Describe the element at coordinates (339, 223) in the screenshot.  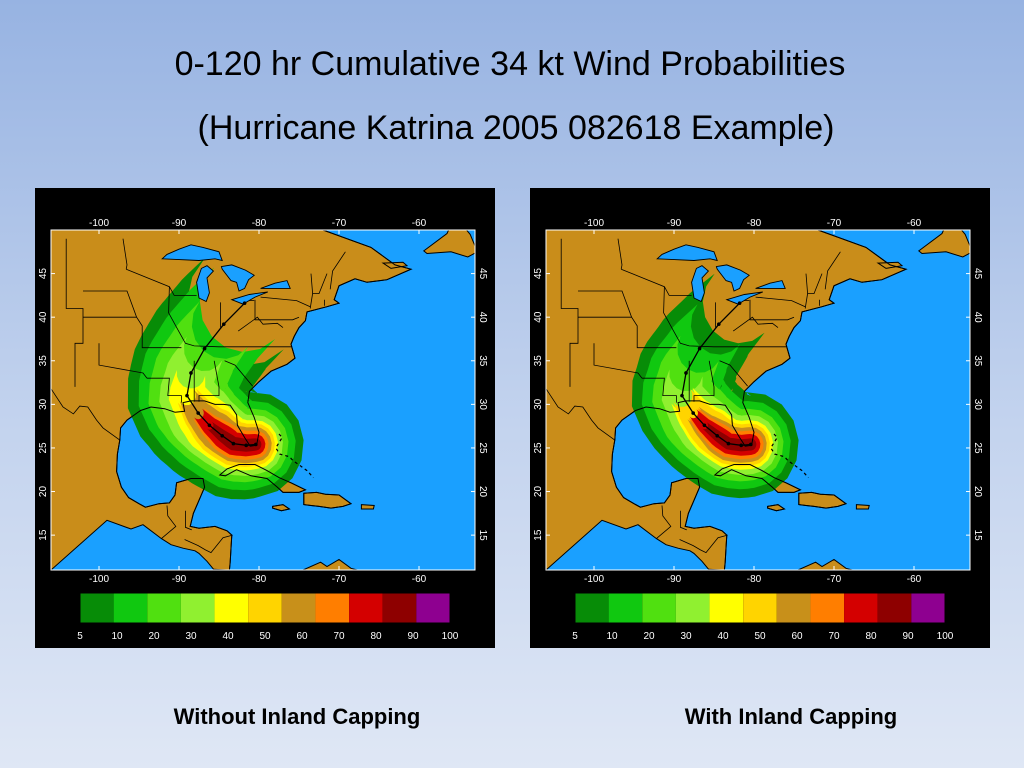
I see `lon-tick-top--70: -70` at that location.